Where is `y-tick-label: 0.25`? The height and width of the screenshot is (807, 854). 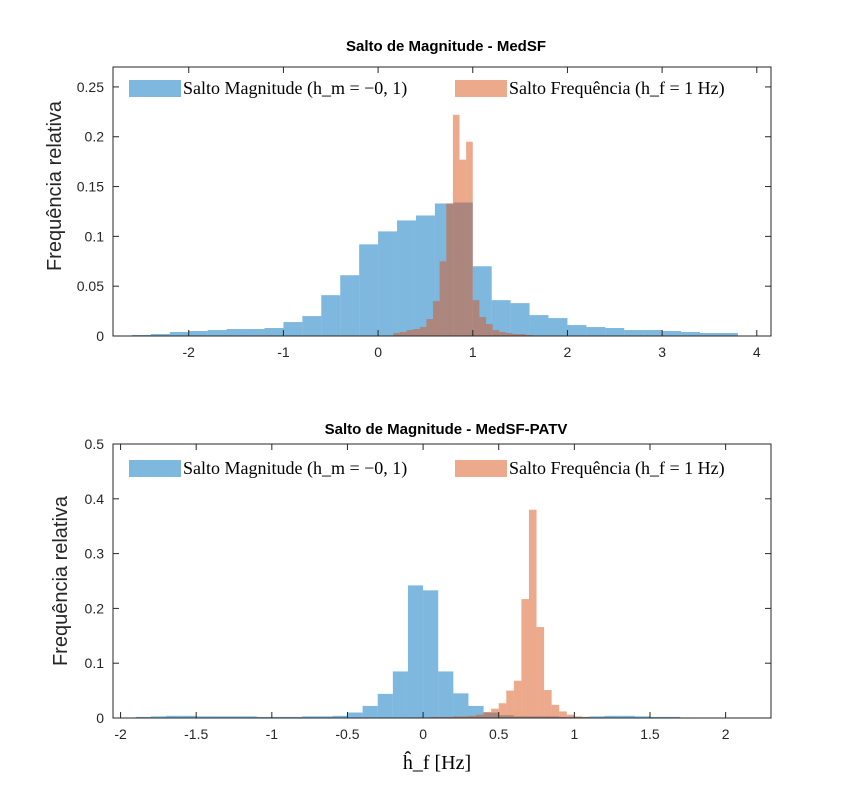 y-tick-label: 0.25 is located at coordinates (90, 87).